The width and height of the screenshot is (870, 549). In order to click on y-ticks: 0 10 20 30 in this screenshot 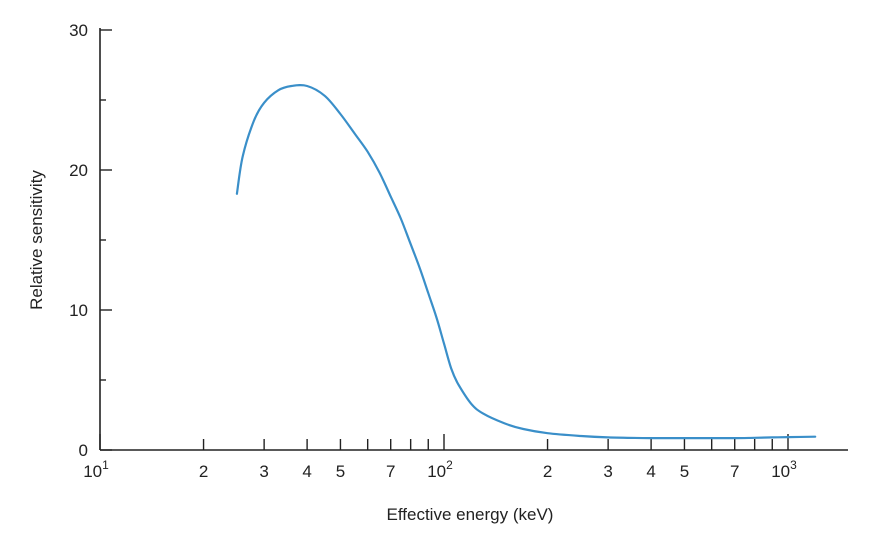, I will do `click(90, 240)`.